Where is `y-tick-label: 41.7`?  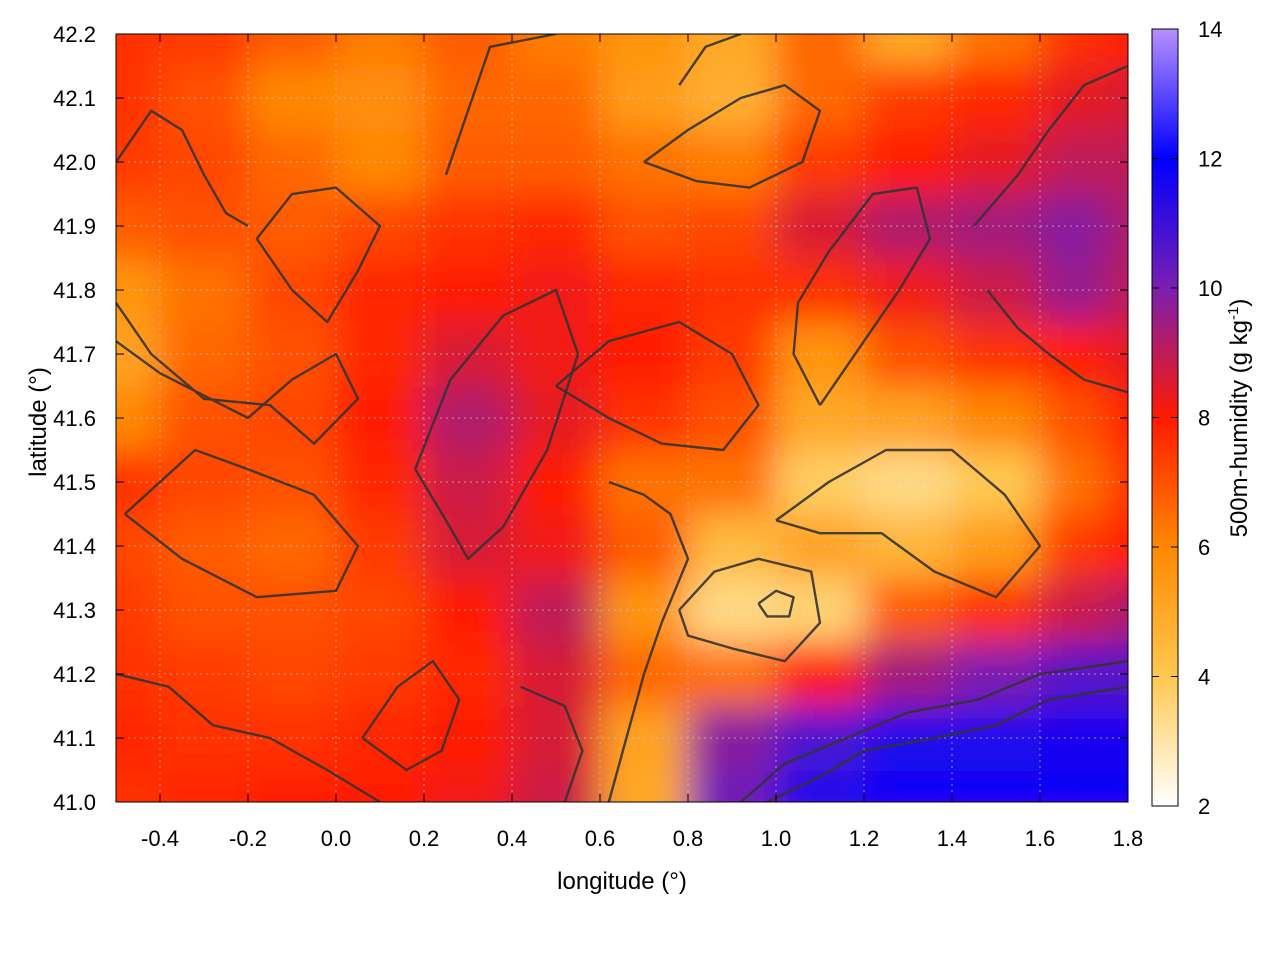
y-tick-label: 41.7 is located at coordinates (74, 354).